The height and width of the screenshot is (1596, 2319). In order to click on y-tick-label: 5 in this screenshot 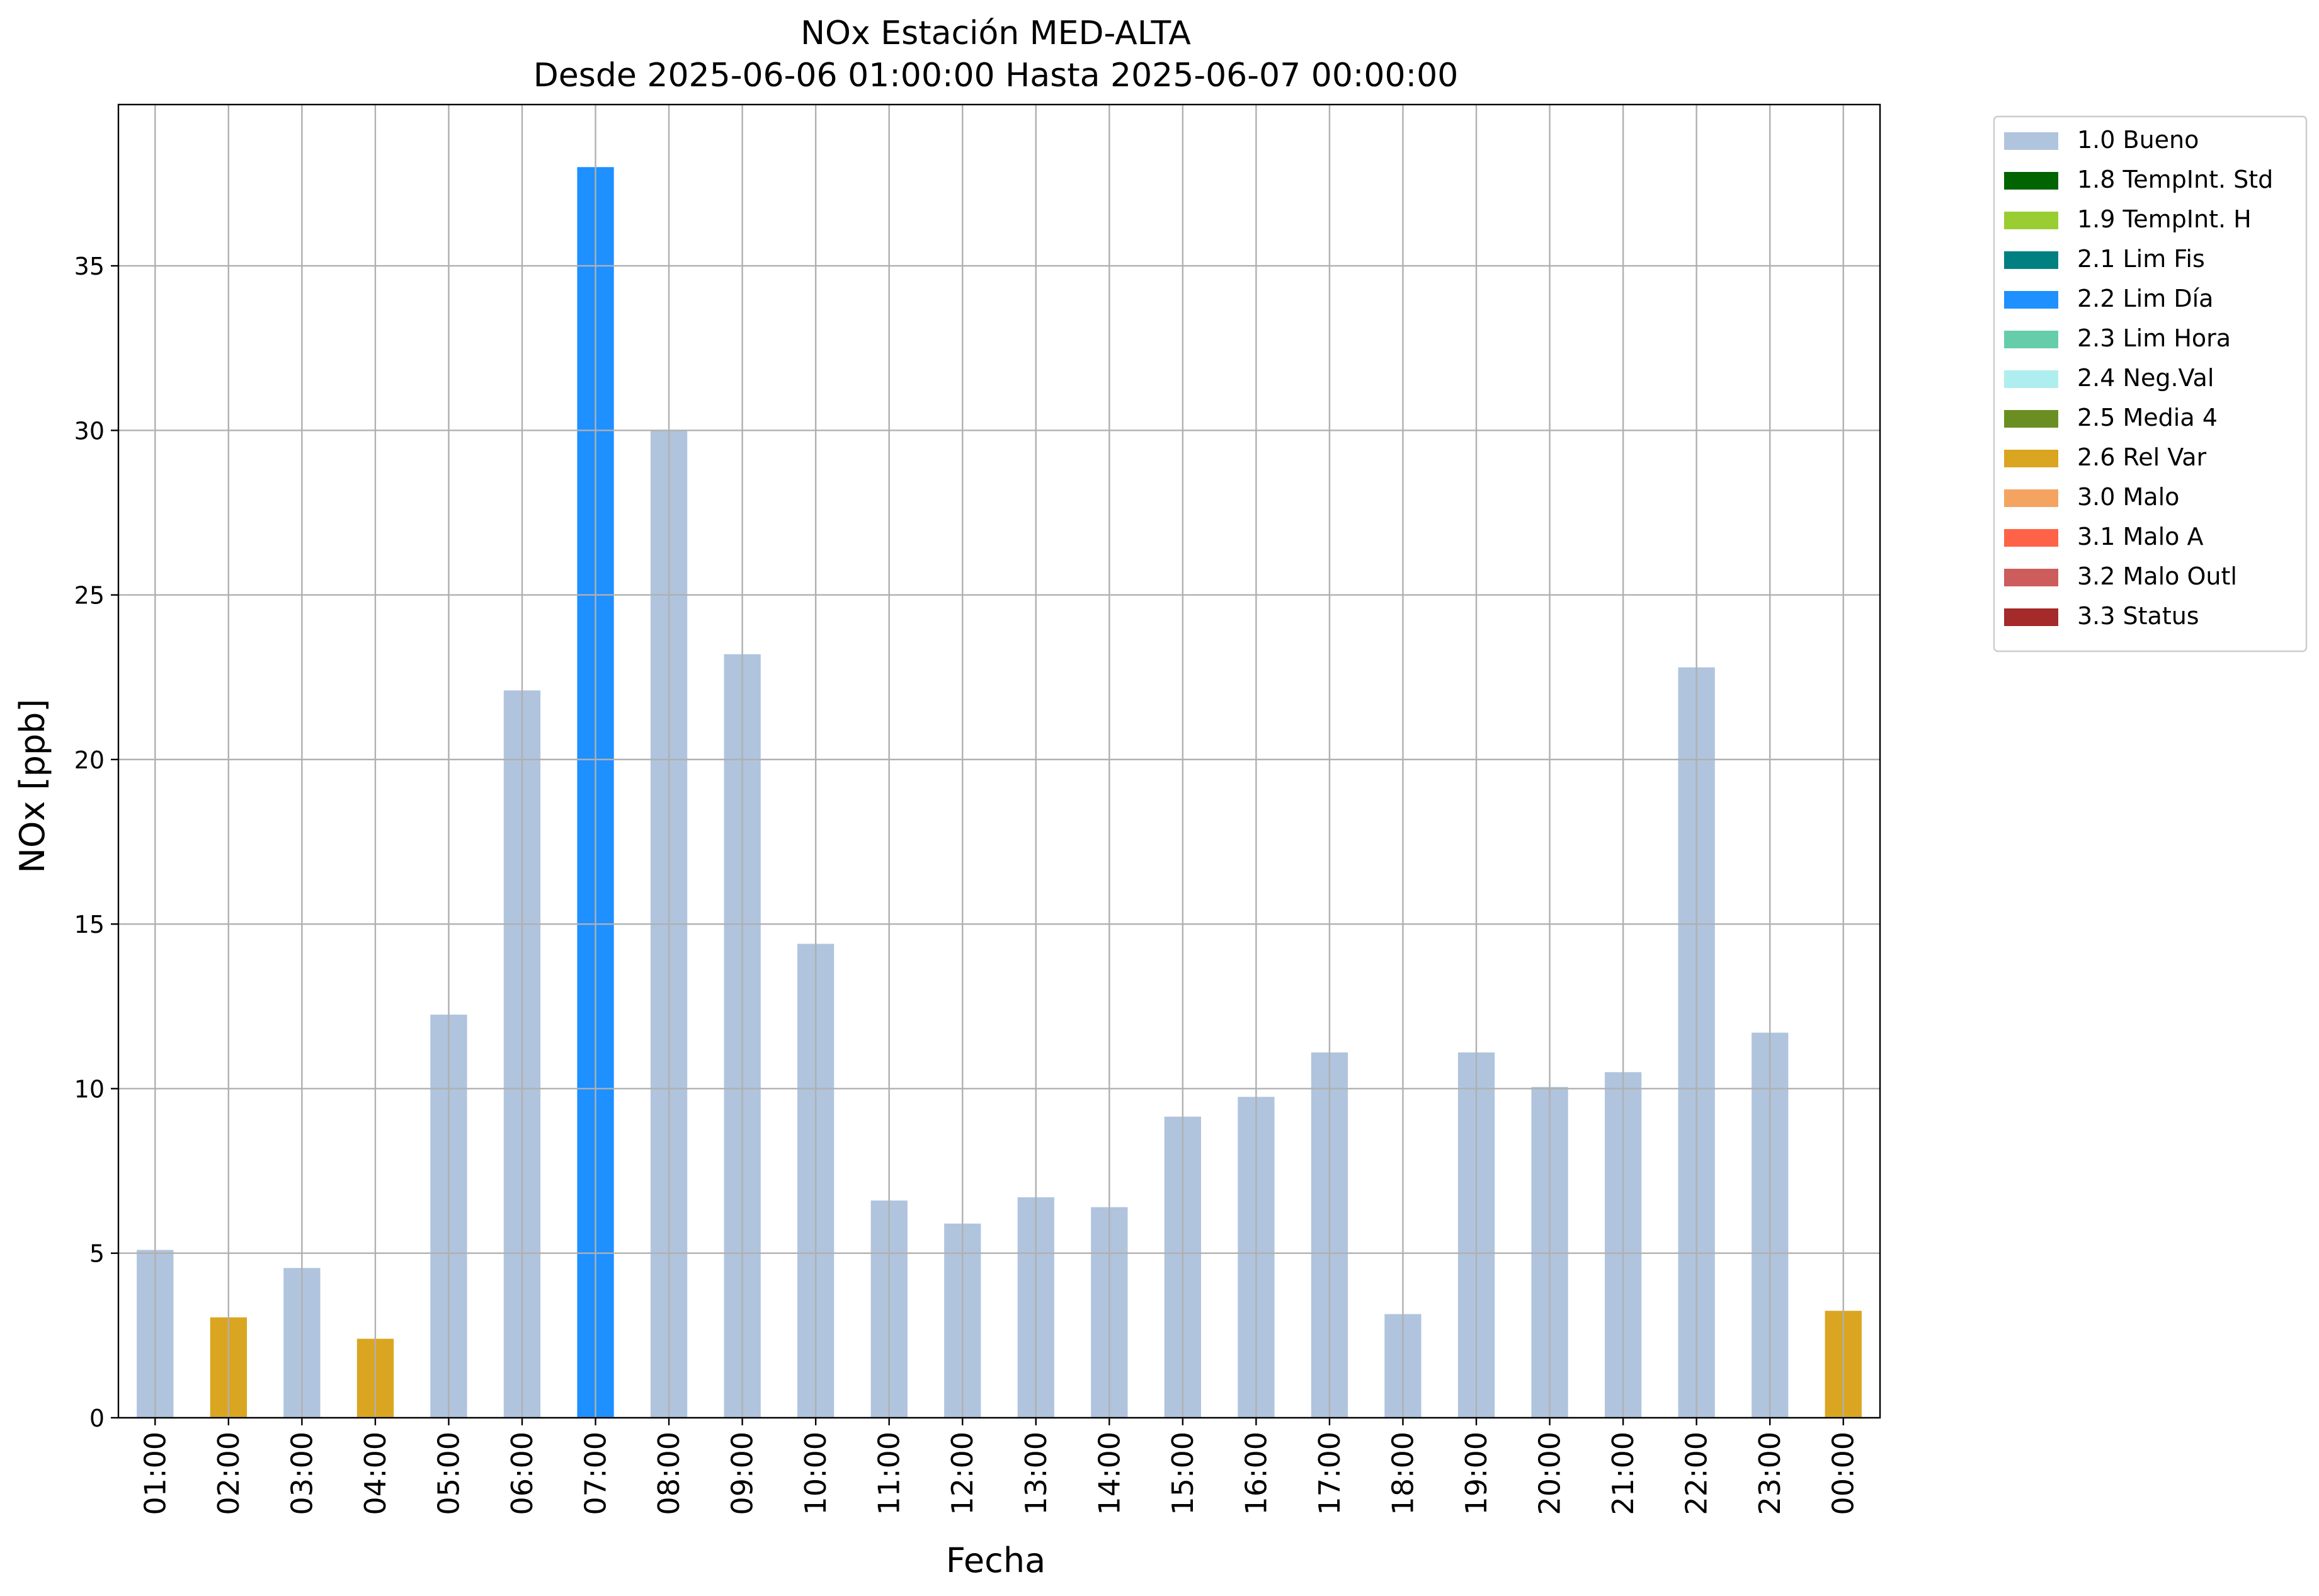, I will do `click(97, 1254)`.